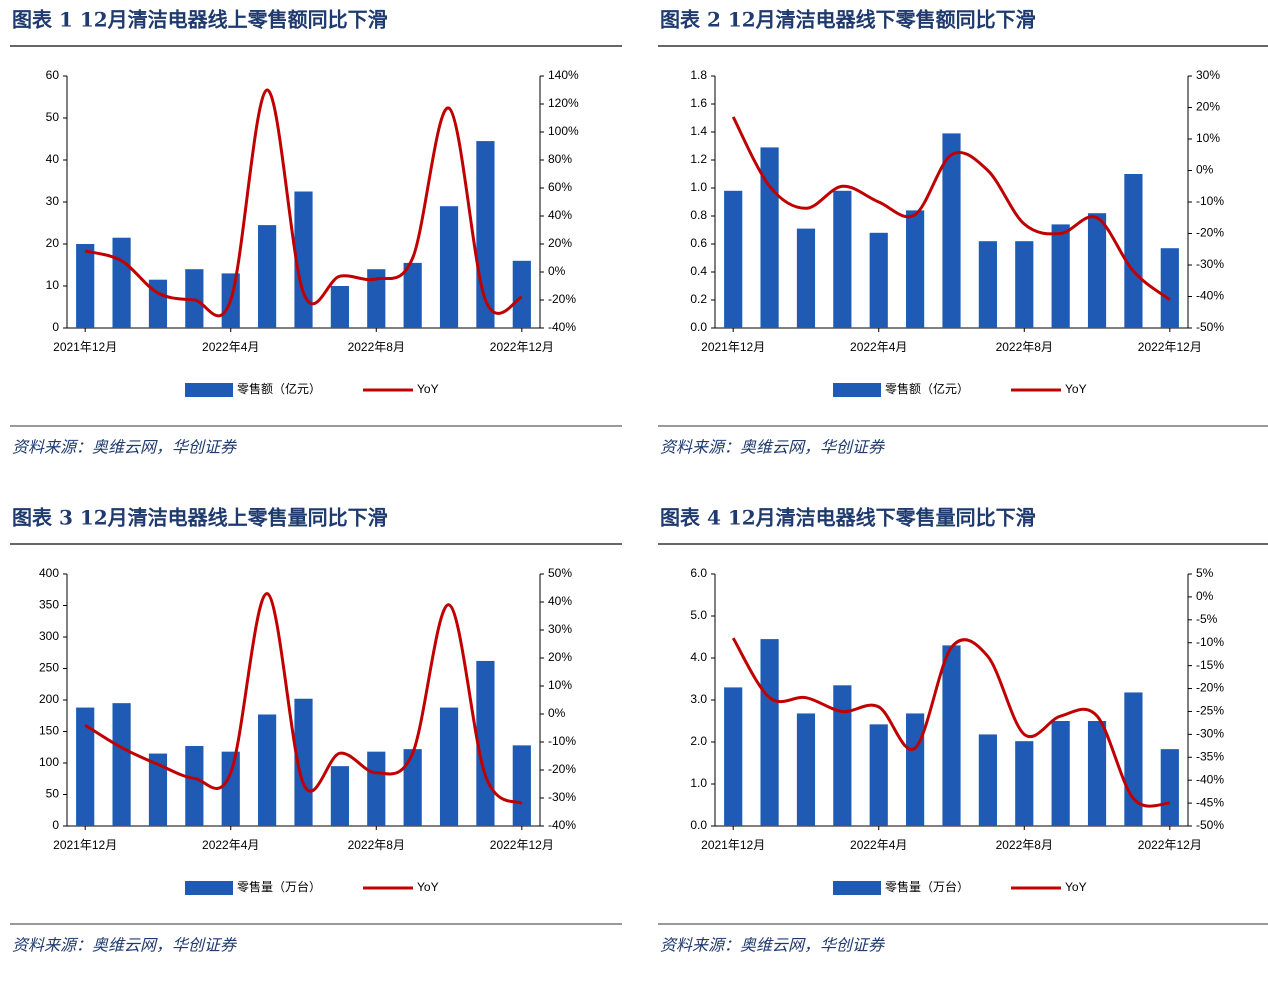 The image size is (1268, 995). Describe the element at coordinates (49, 731) in the screenshot. I see `y-tick-label: 150` at that location.